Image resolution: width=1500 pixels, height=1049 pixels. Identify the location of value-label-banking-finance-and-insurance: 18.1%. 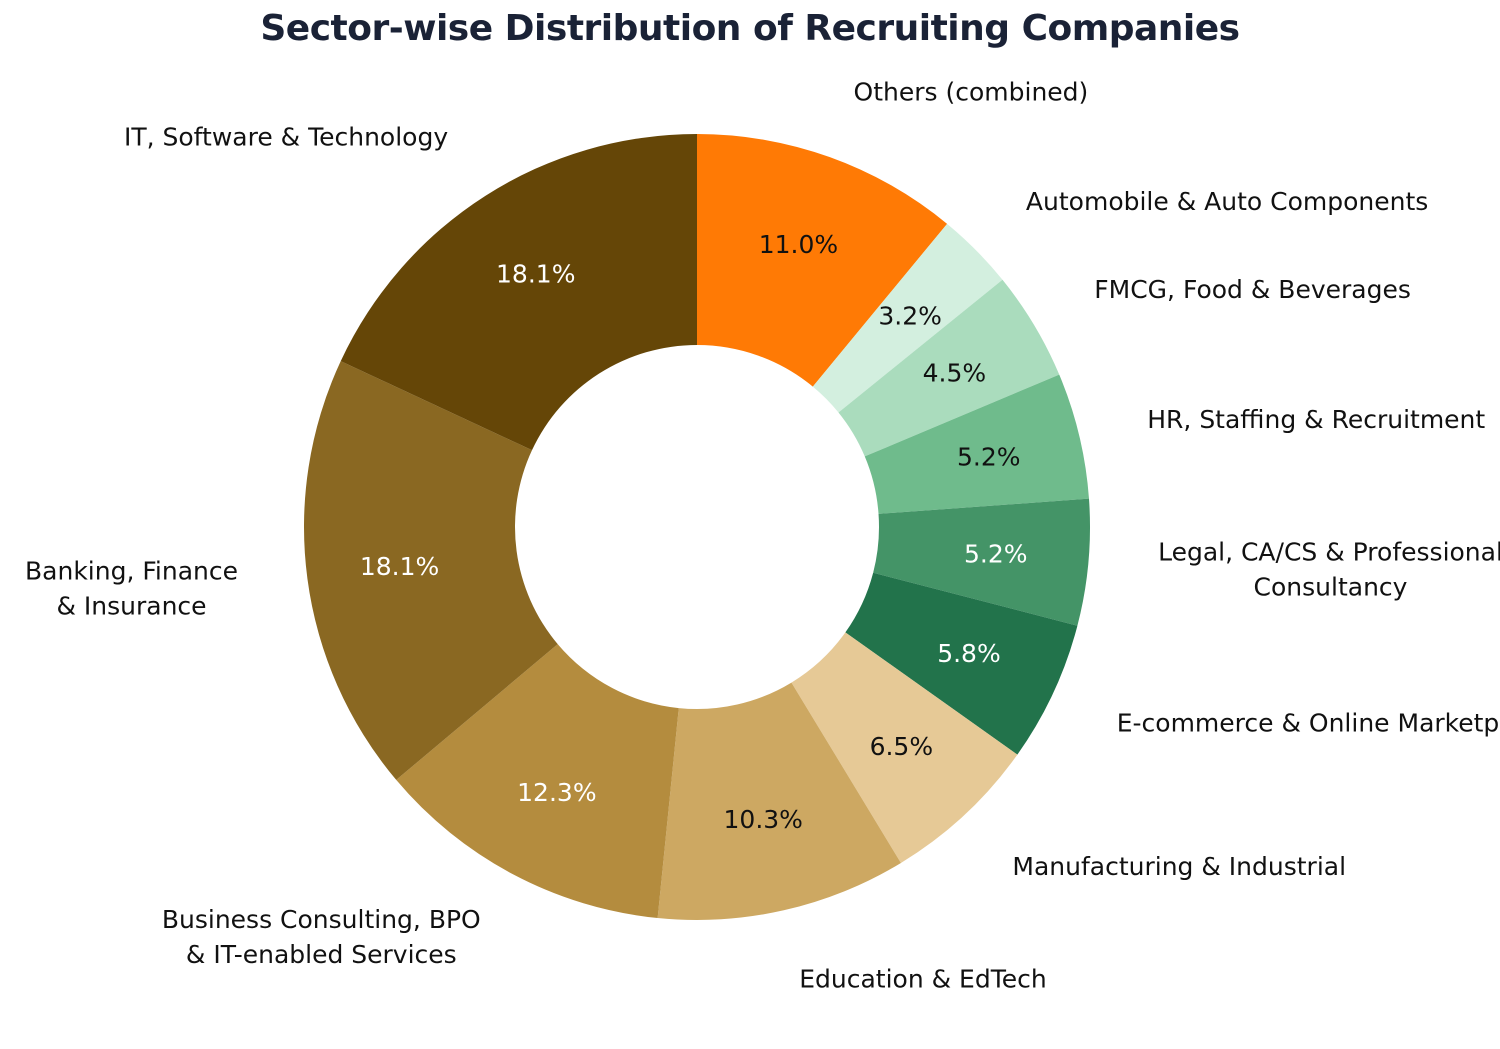
(399, 566).